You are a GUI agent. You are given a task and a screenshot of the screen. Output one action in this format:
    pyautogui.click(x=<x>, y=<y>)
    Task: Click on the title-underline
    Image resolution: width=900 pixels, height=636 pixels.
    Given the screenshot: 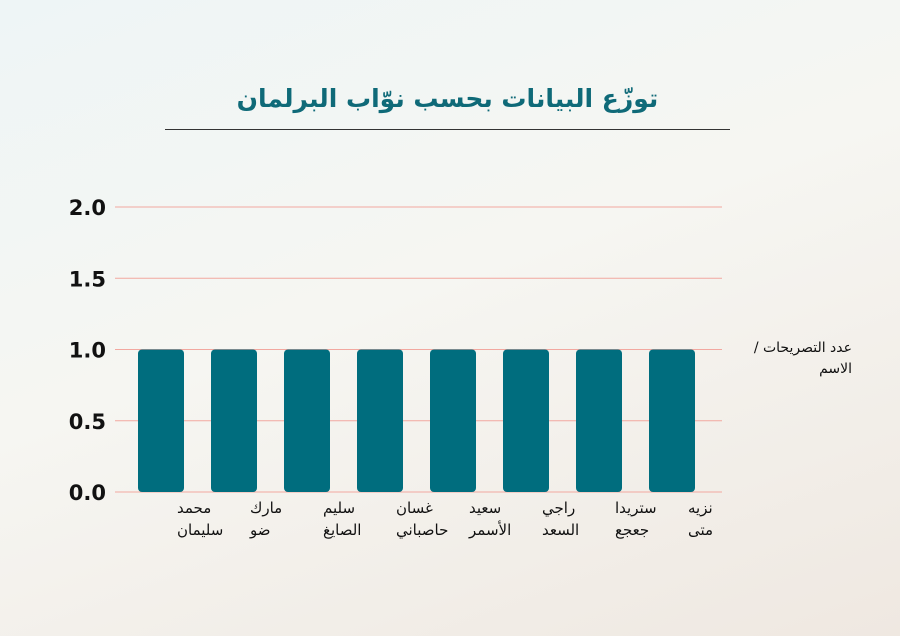 What is the action you would take?
    pyautogui.click(x=447, y=129)
    